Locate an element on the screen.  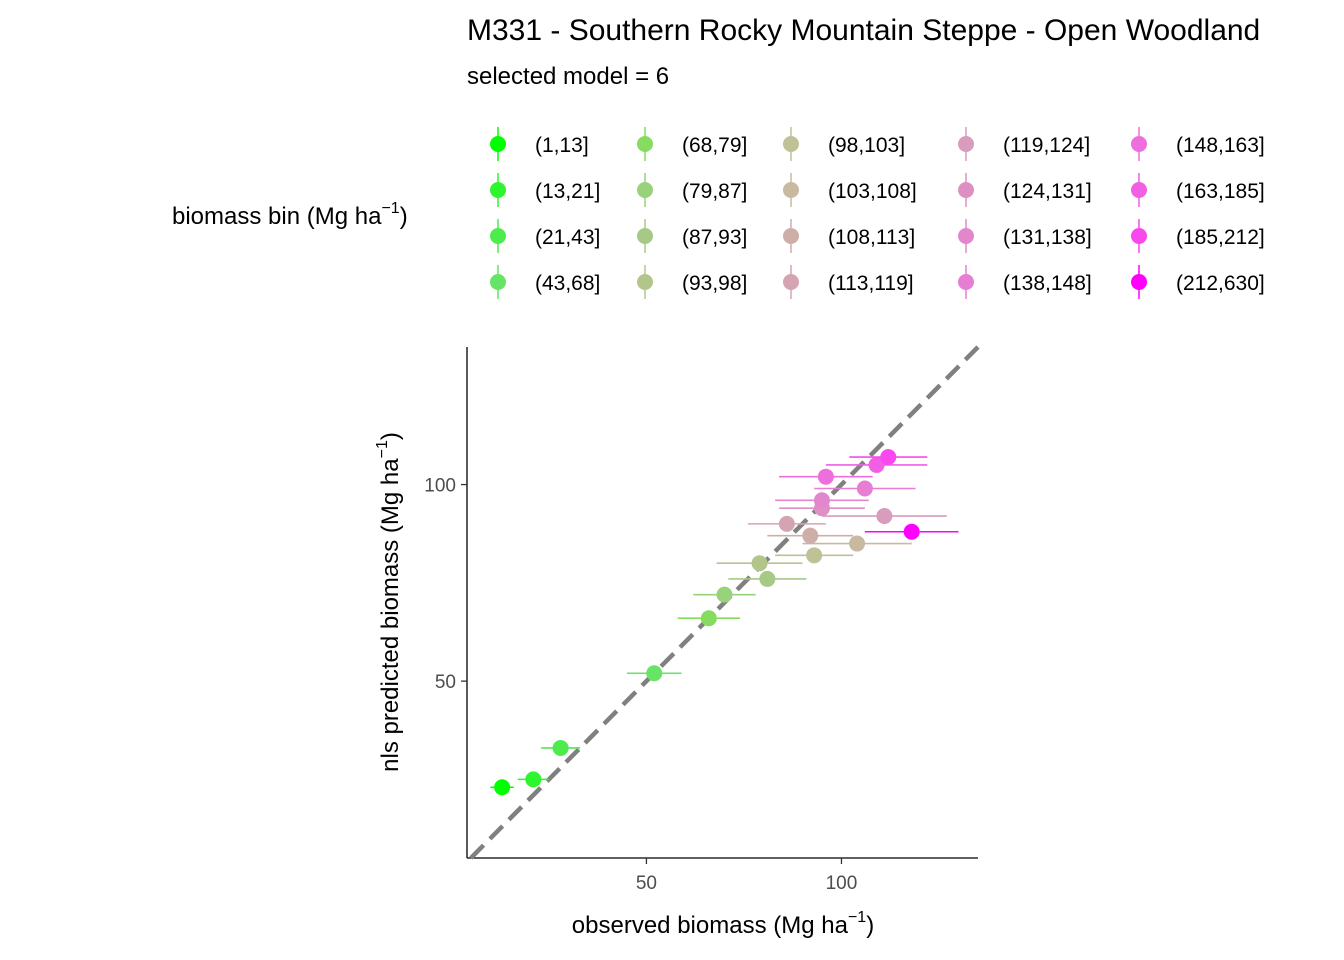
legend-item: (13,21] is located at coordinates (545, 190).